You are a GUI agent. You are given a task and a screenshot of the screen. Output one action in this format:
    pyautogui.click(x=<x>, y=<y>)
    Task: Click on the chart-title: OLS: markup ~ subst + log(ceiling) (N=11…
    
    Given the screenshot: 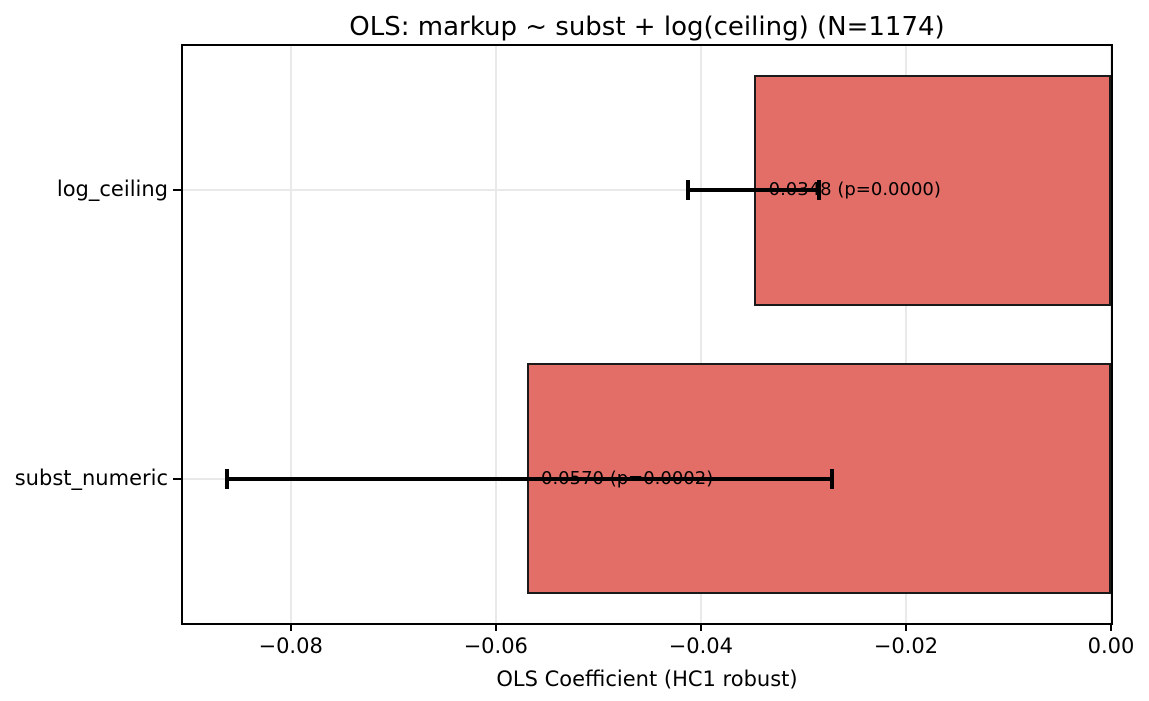 What is the action you would take?
    pyautogui.click(x=647, y=27)
    